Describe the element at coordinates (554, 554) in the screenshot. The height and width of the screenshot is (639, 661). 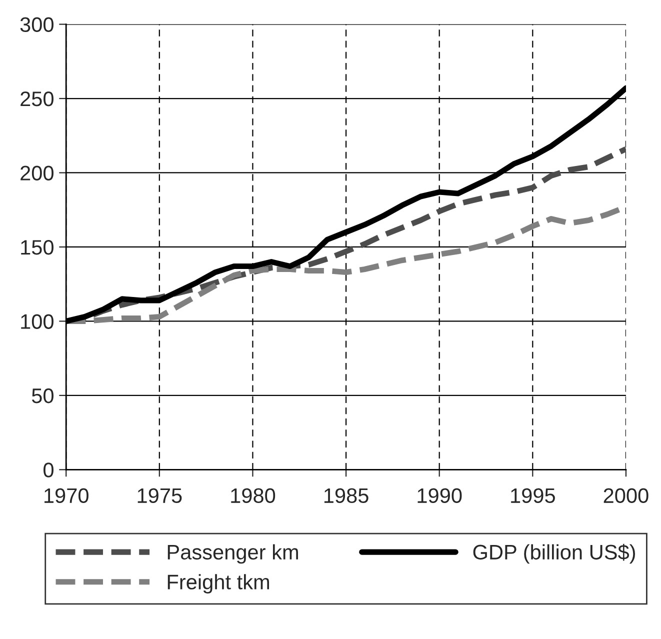
I see `legend-label: GDP (billion US$)` at that location.